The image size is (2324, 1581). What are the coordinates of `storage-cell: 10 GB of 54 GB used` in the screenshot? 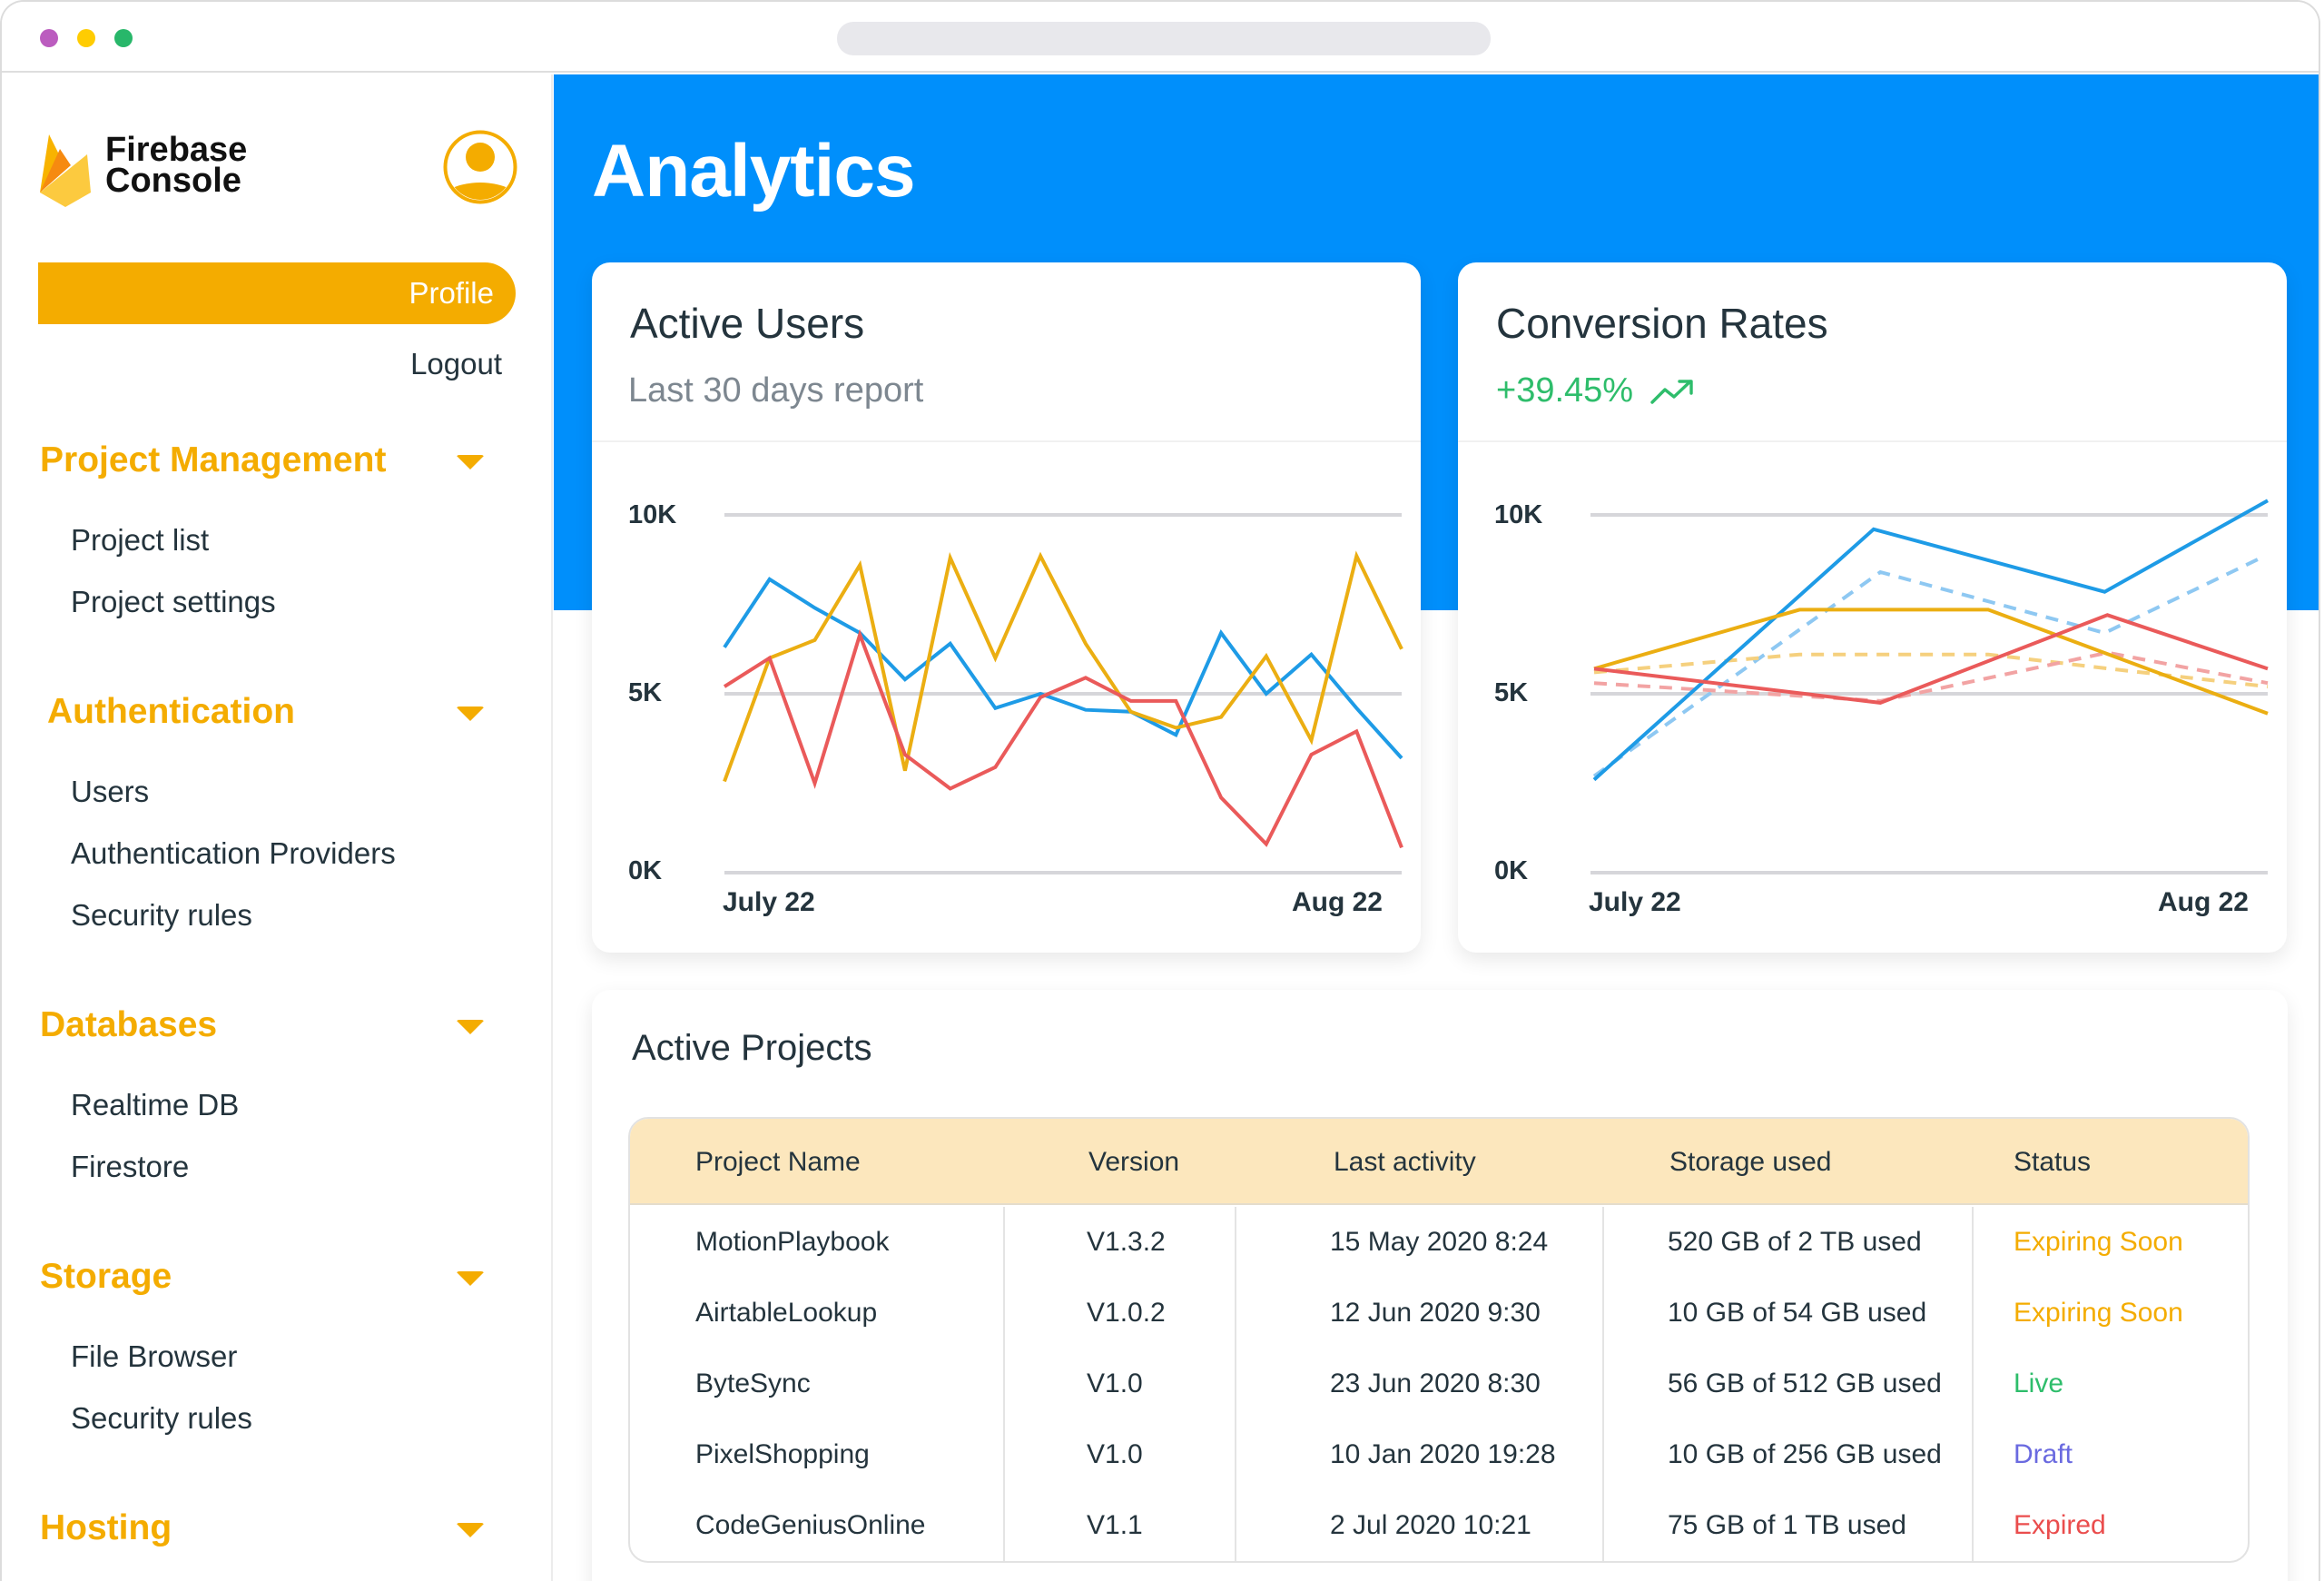 It's located at (1789, 1313).